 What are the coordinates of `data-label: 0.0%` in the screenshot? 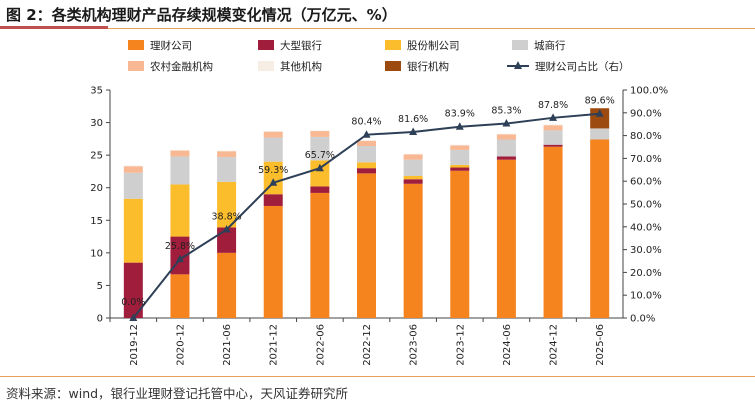 It's located at (133, 302).